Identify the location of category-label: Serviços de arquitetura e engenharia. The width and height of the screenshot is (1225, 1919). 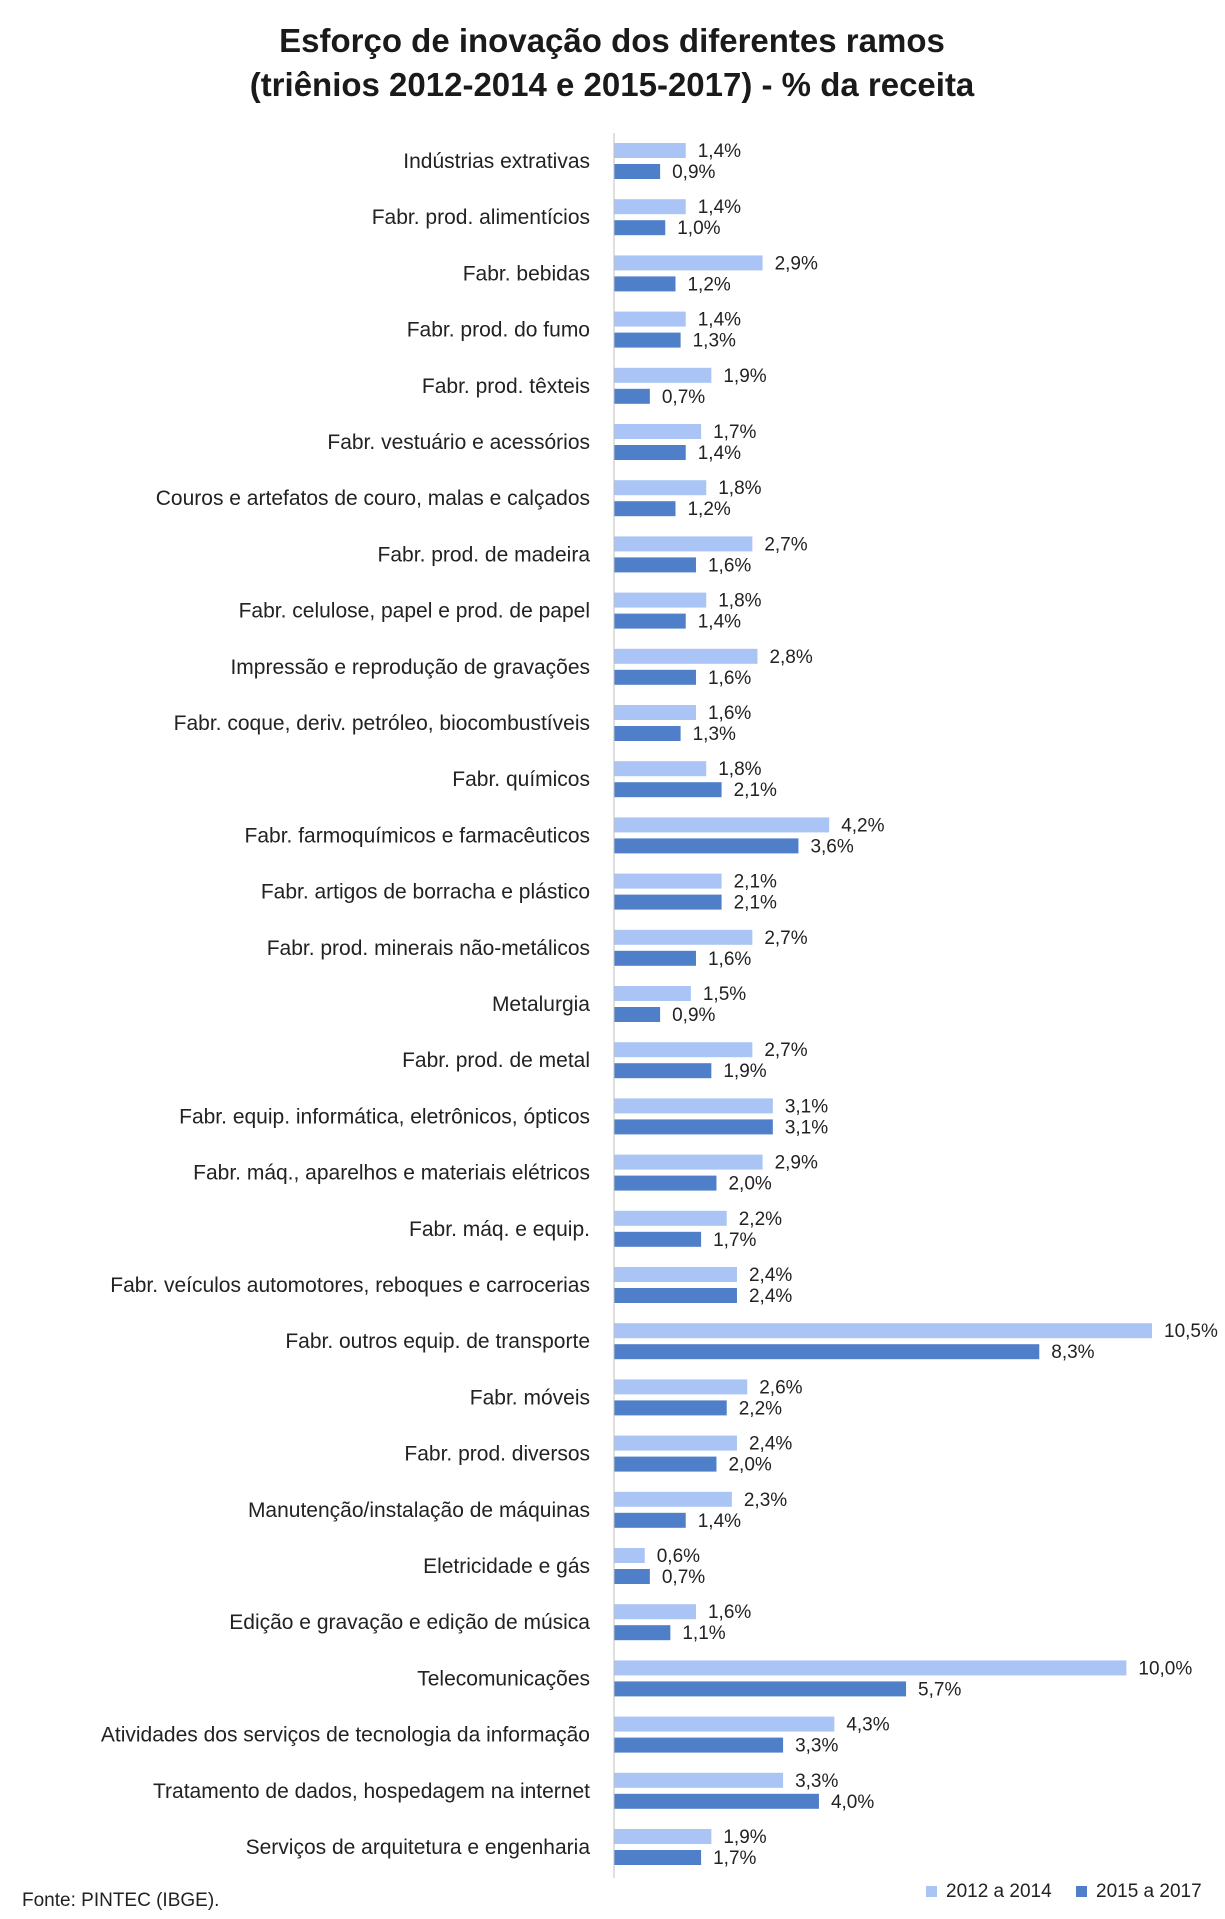
(418, 1847).